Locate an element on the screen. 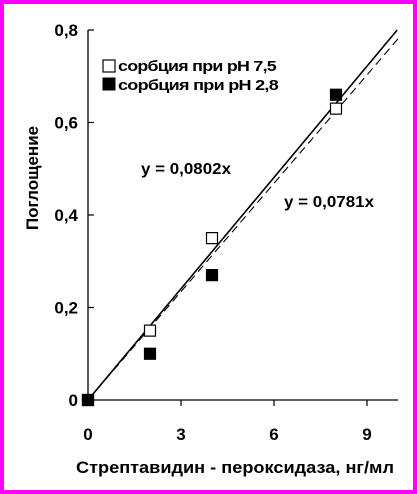 This screenshot has height=494, width=417. legend-marker-open-square is located at coordinates (109, 66).